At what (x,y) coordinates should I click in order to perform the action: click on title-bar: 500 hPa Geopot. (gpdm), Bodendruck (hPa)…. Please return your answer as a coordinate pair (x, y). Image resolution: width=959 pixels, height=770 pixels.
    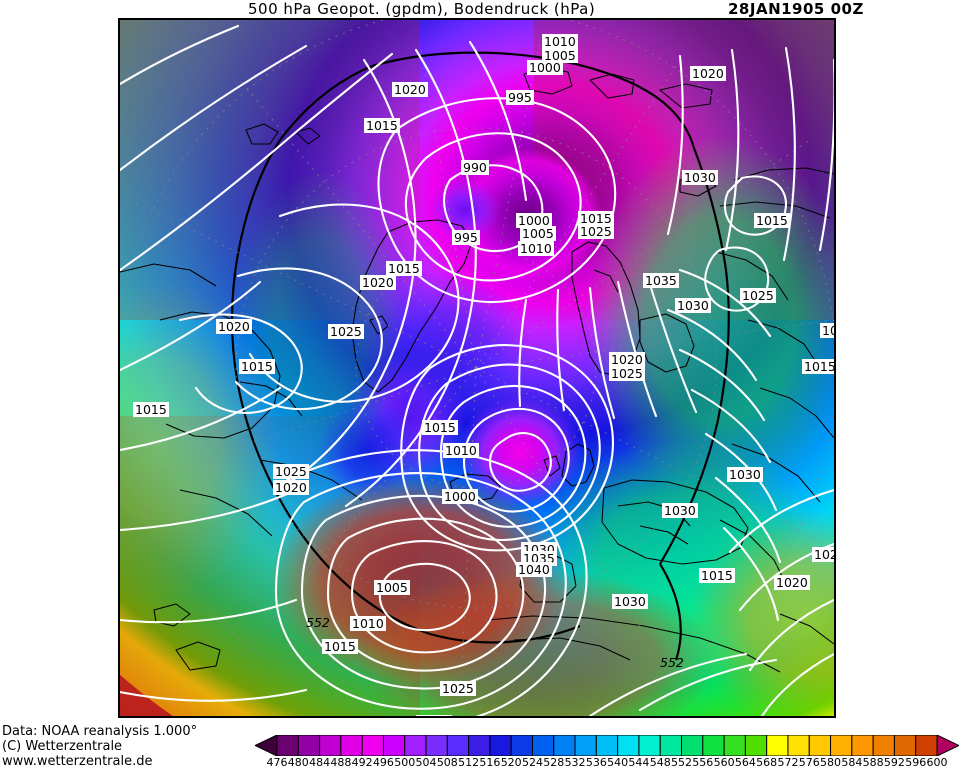
    Looking at the image, I should click on (479, 9).